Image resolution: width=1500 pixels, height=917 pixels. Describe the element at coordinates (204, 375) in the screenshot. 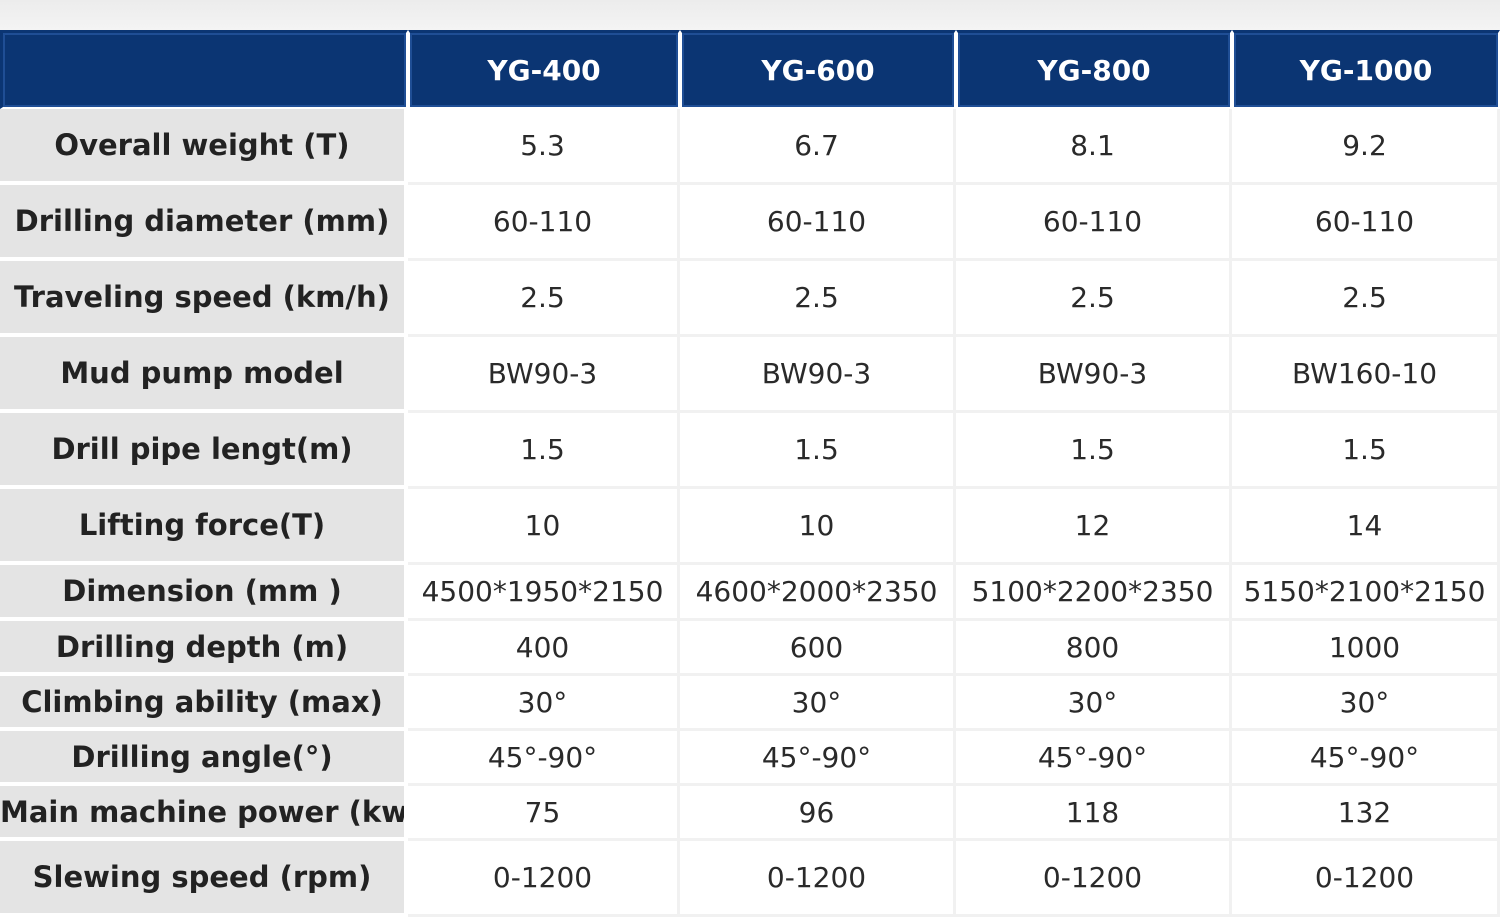

I see `row-label: Mud pump model` at that location.